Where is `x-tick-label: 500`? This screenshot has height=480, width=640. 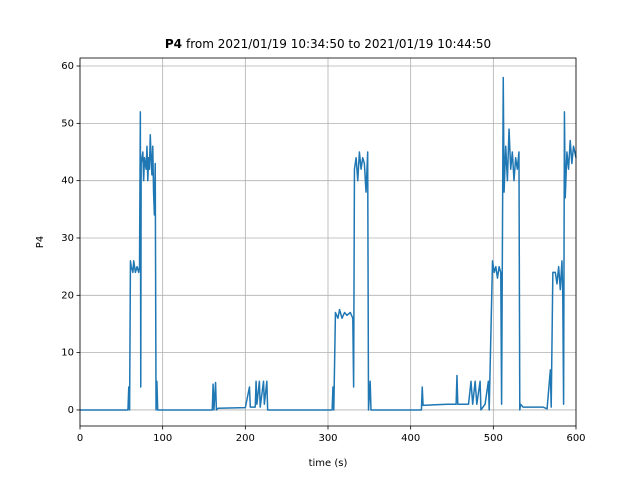 x-tick-label: 500 is located at coordinates (493, 438).